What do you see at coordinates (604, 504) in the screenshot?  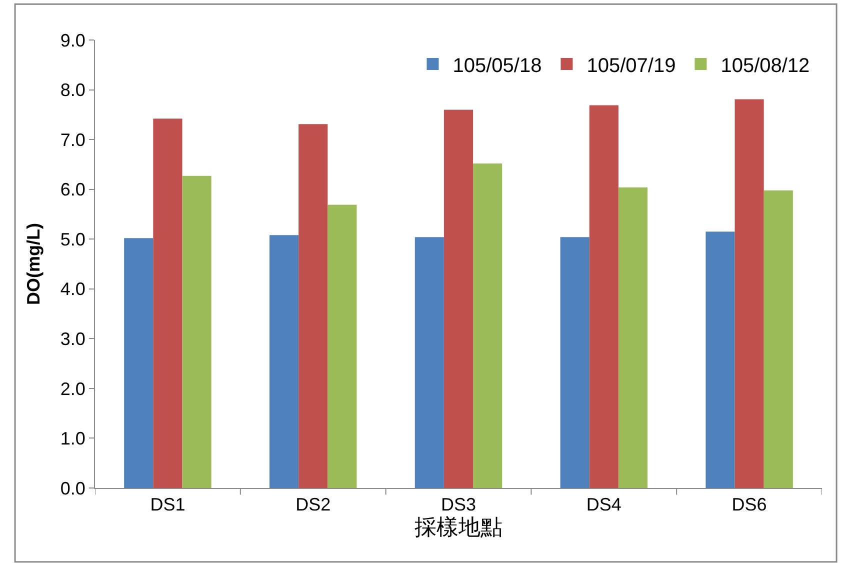 I see `x-tick-label: DS4` at bounding box center [604, 504].